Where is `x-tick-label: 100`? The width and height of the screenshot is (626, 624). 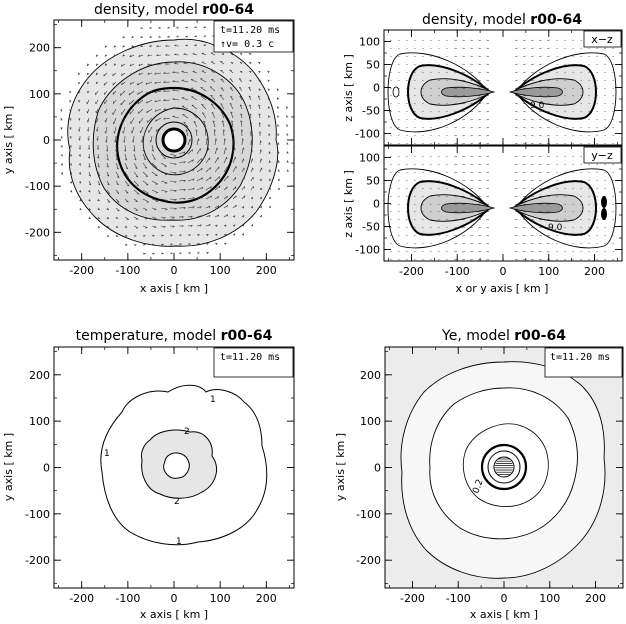 x-tick-label: 100 is located at coordinates (548, 271).